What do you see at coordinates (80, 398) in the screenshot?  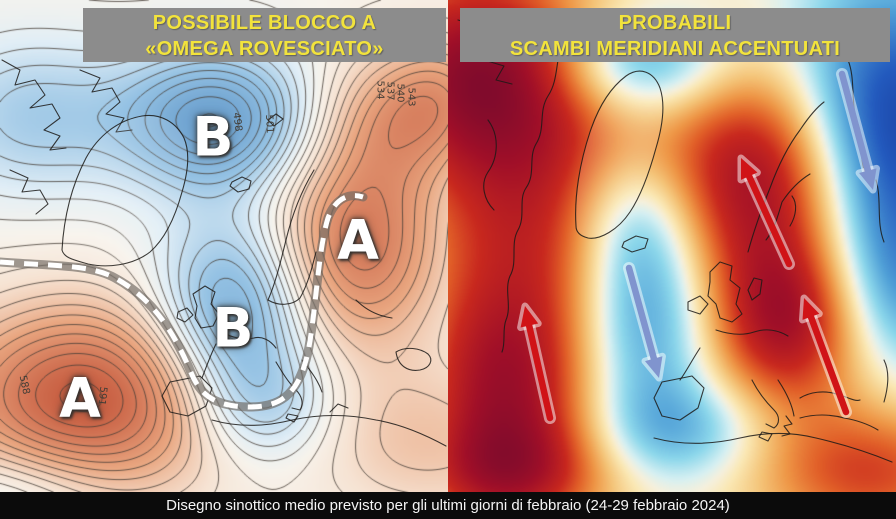 I see `high-pressure-label-southwest: A` at bounding box center [80, 398].